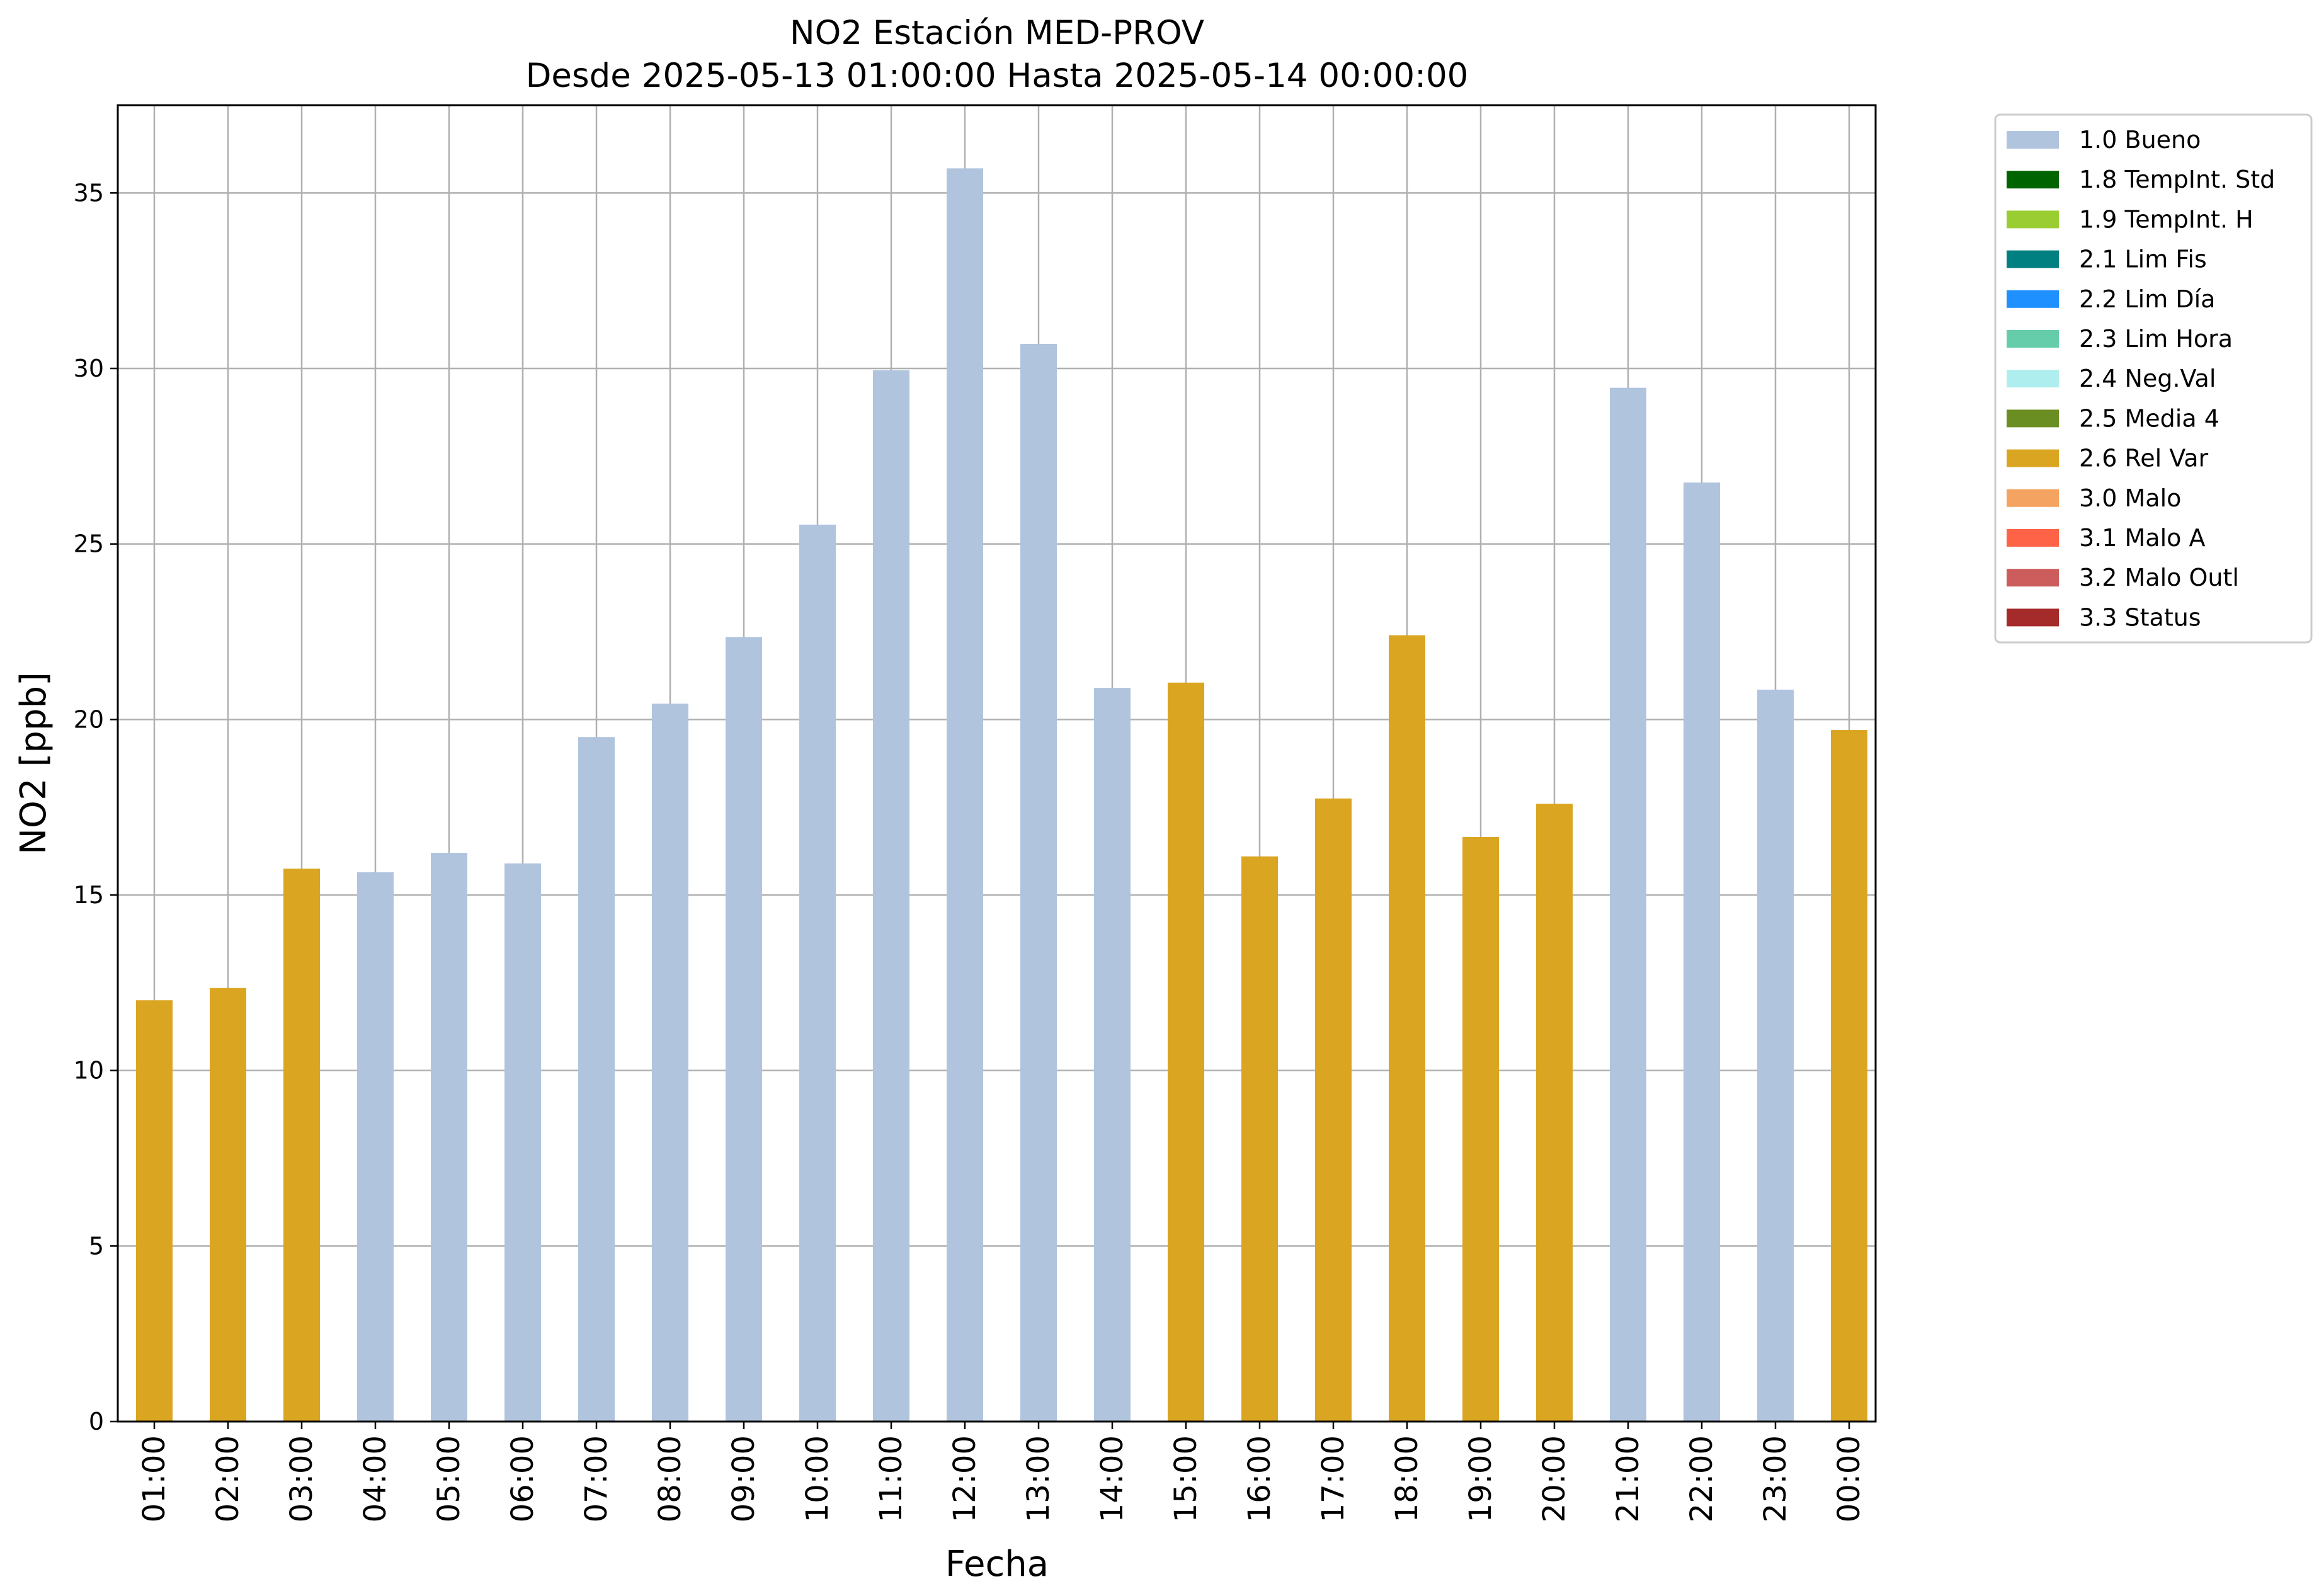 This screenshot has height=1596, width=2319. I want to click on legend-label: 3.3 Status, so click(2140, 617).